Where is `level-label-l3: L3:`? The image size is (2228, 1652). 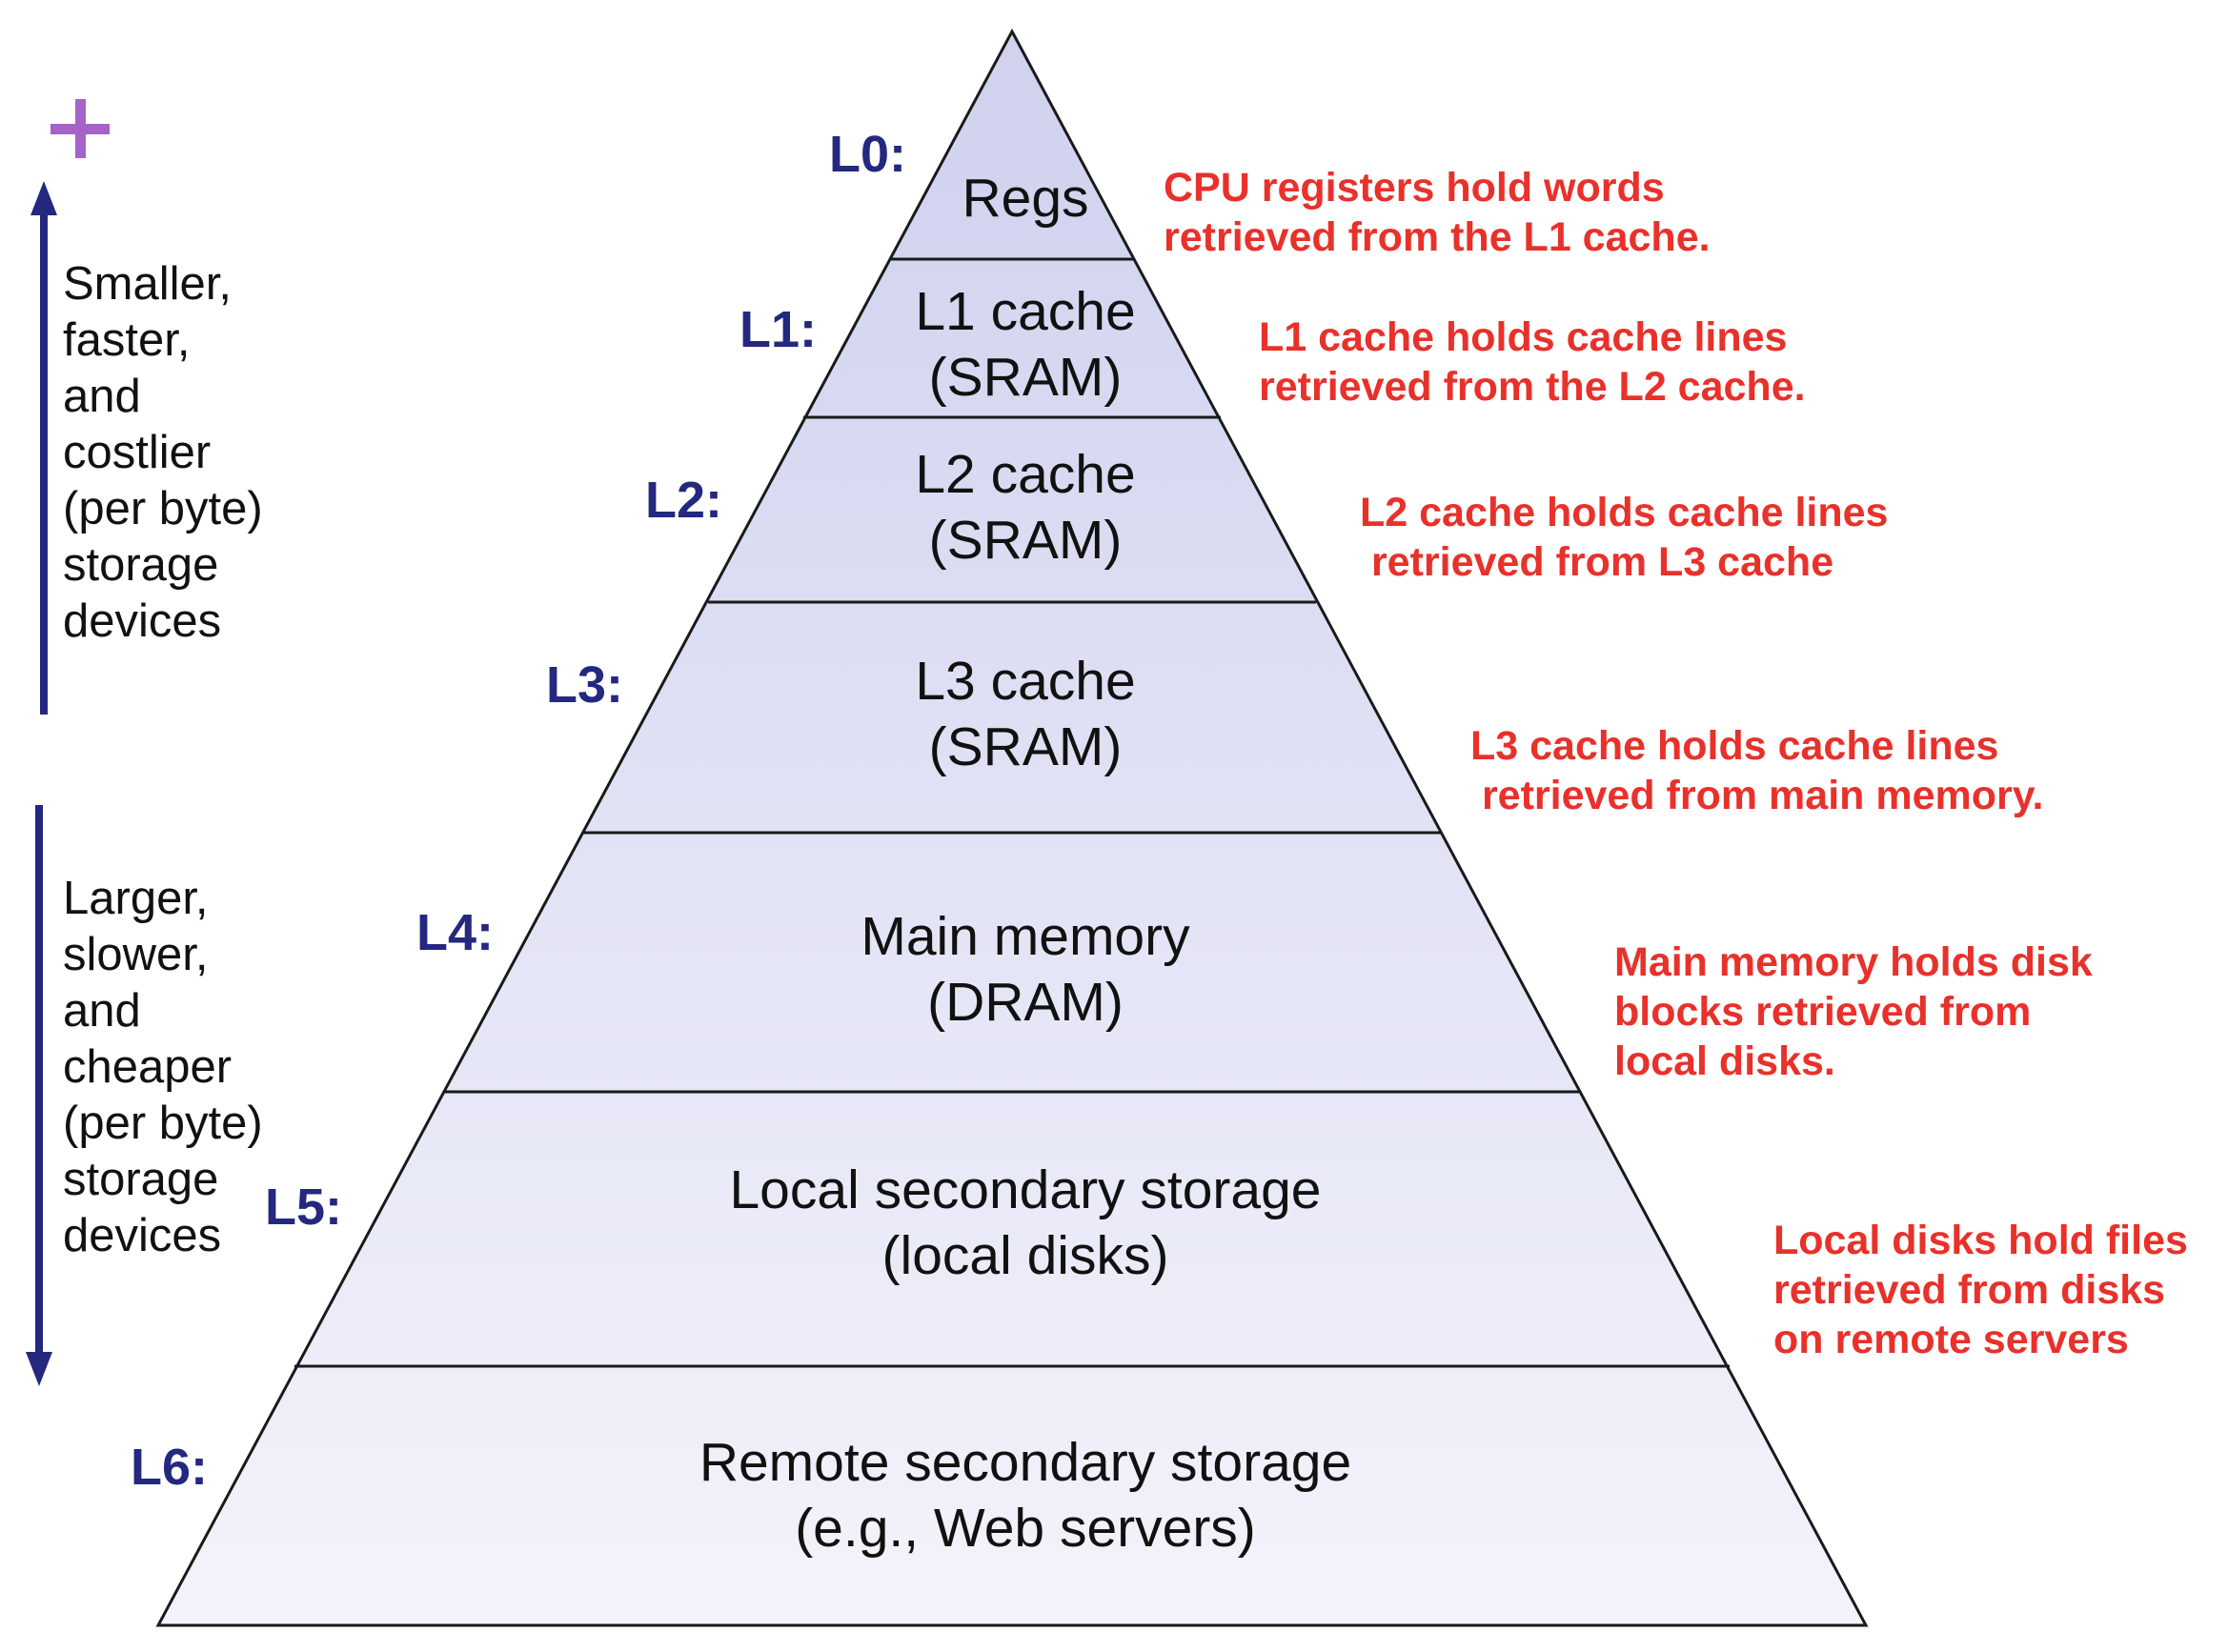
level-label-l3: L3: is located at coordinates (584, 685).